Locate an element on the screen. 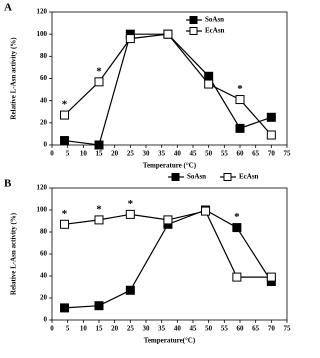 The height and width of the screenshot is (358, 320). x-axis-label: Temperature (°C) is located at coordinates (170, 166).